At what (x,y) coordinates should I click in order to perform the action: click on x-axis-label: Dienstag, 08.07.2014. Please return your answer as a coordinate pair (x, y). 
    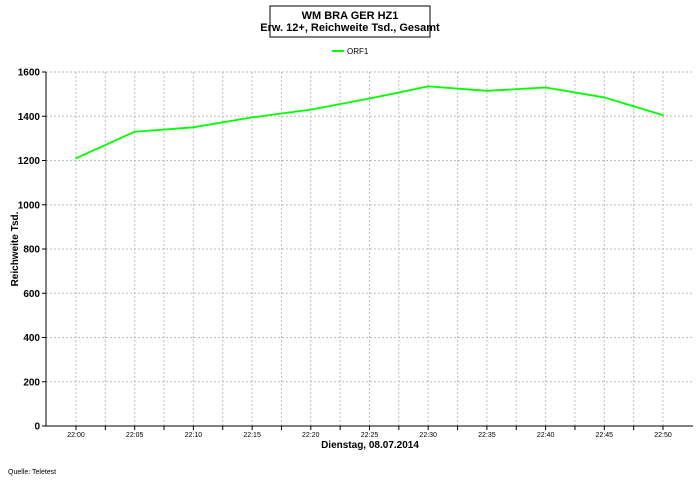
    Looking at the image, I should click on (370, 445).